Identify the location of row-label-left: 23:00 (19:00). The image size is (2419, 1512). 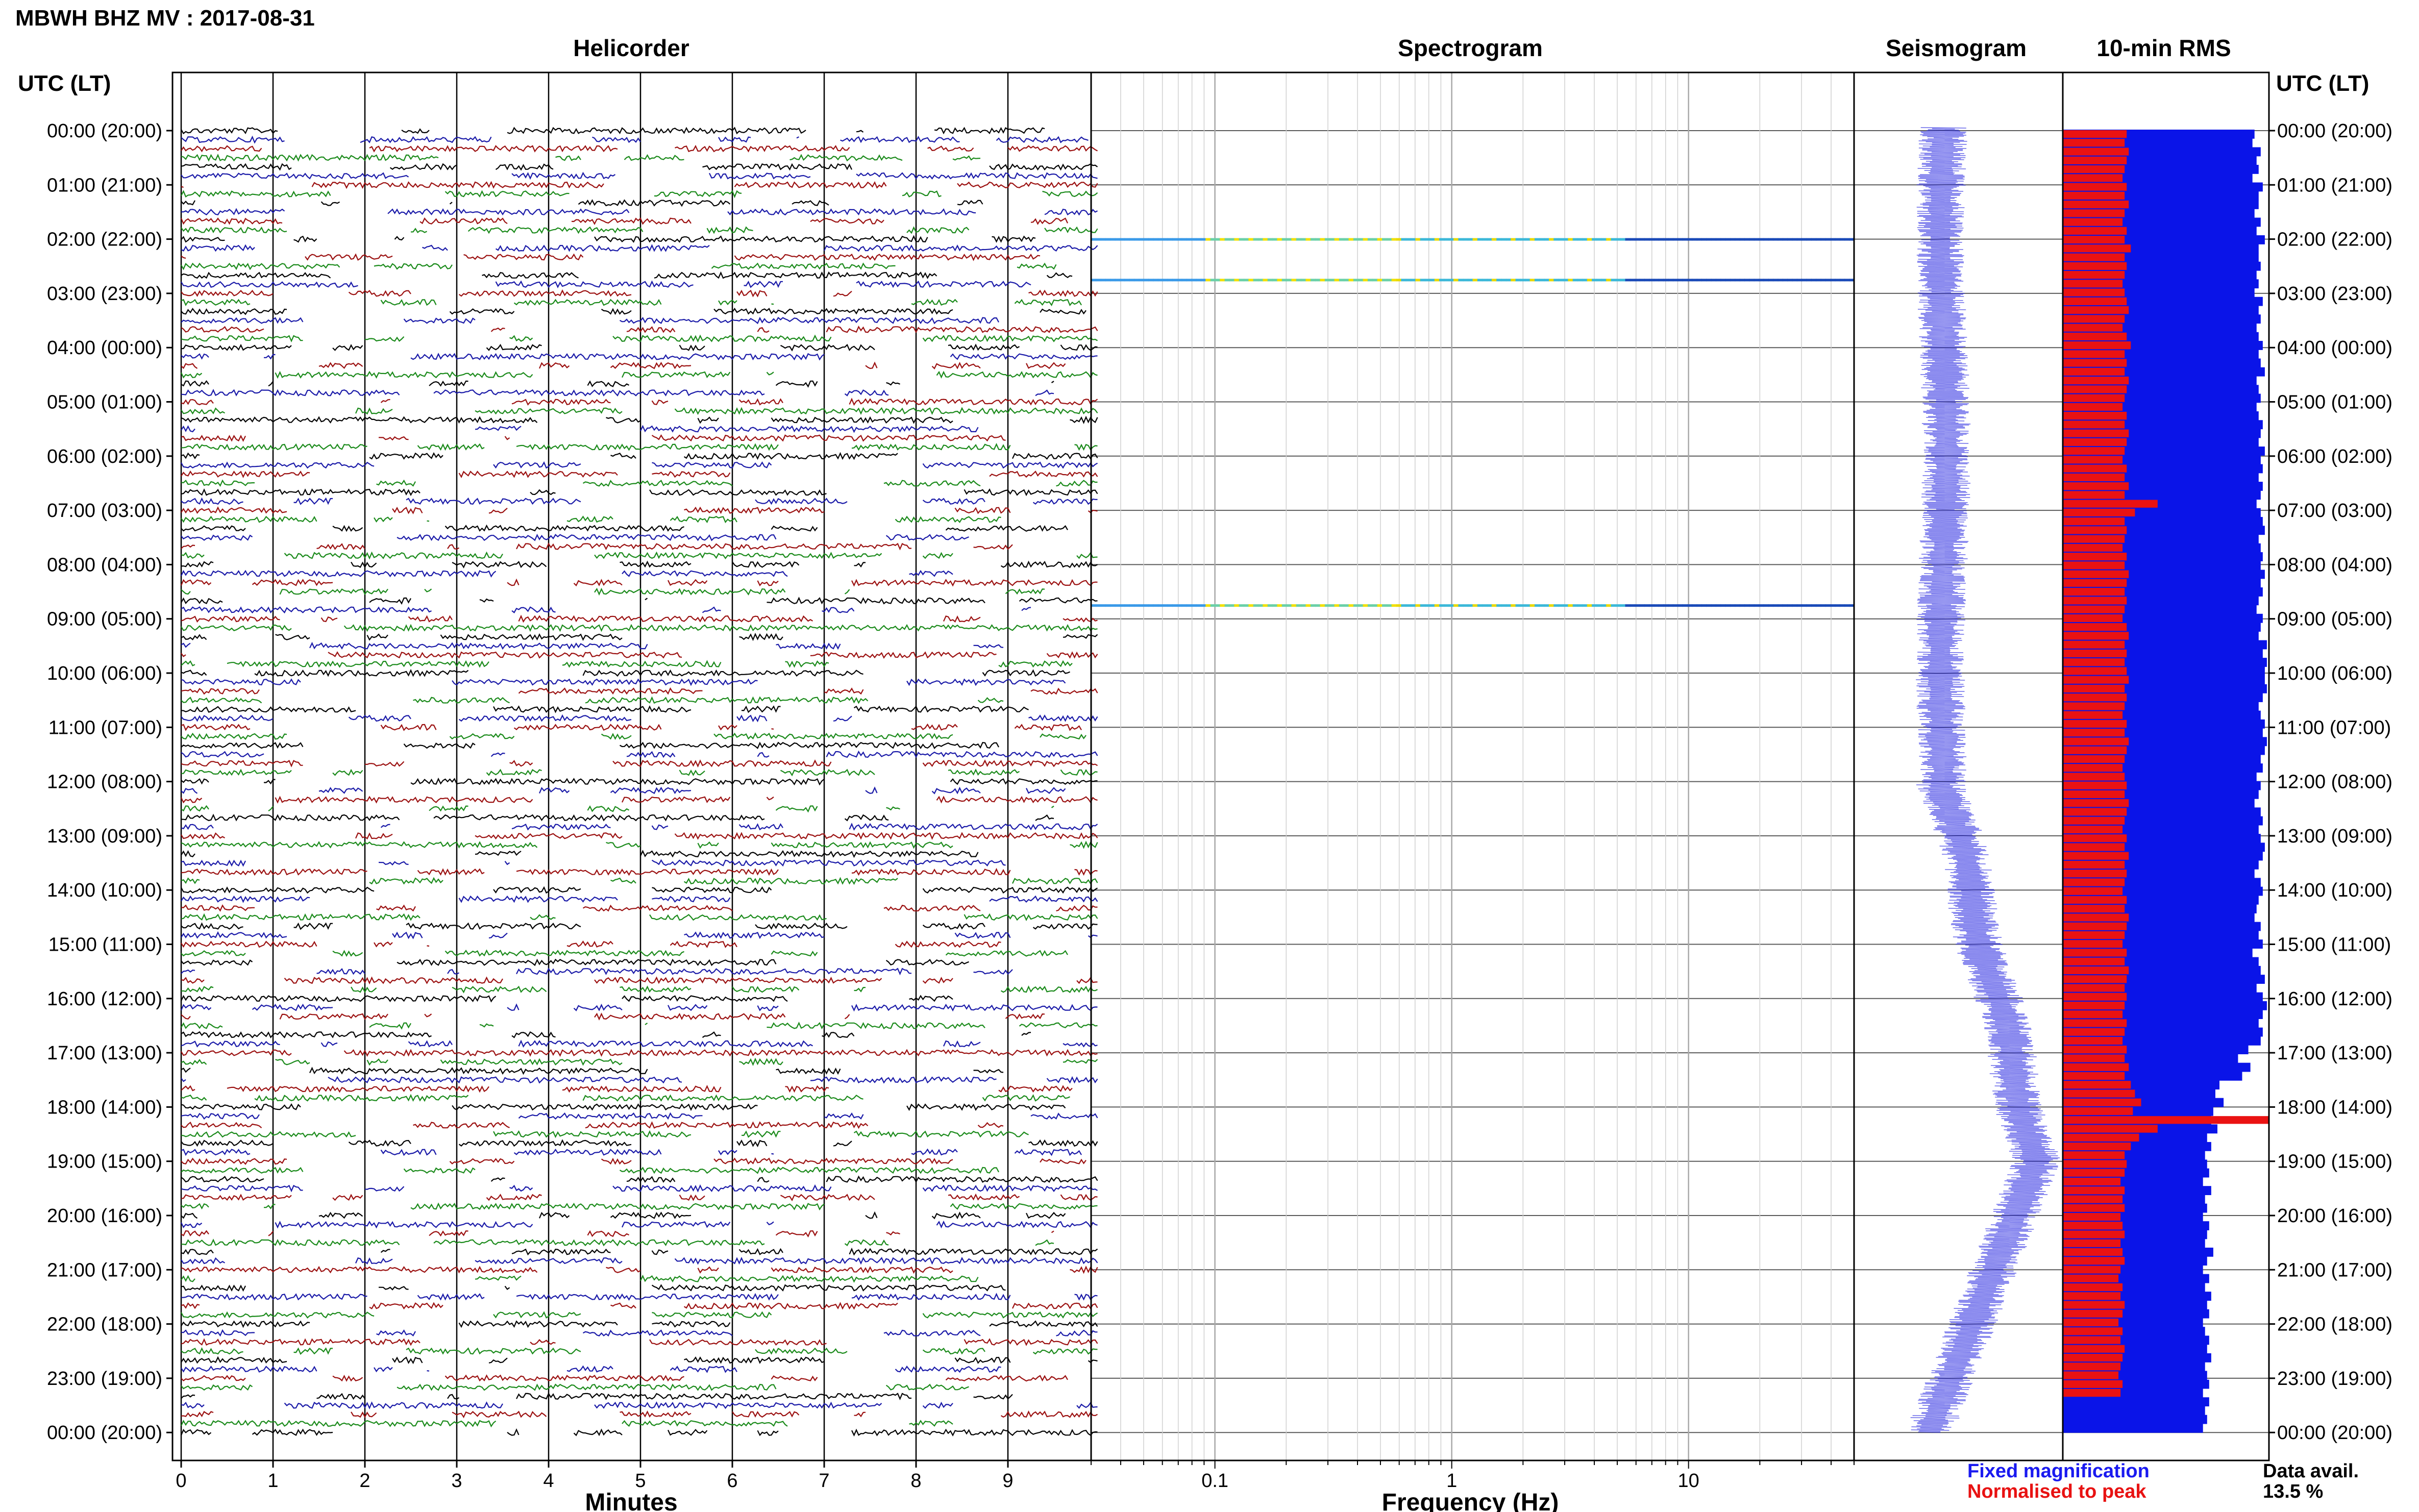
(104, 1379).